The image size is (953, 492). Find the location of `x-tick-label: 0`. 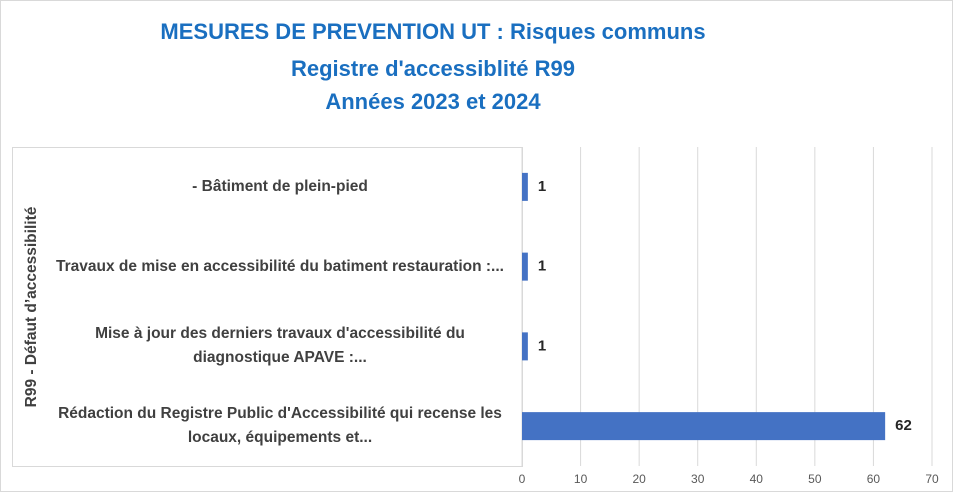

x-tick-label: 0 is located at coordinates (522, 479).